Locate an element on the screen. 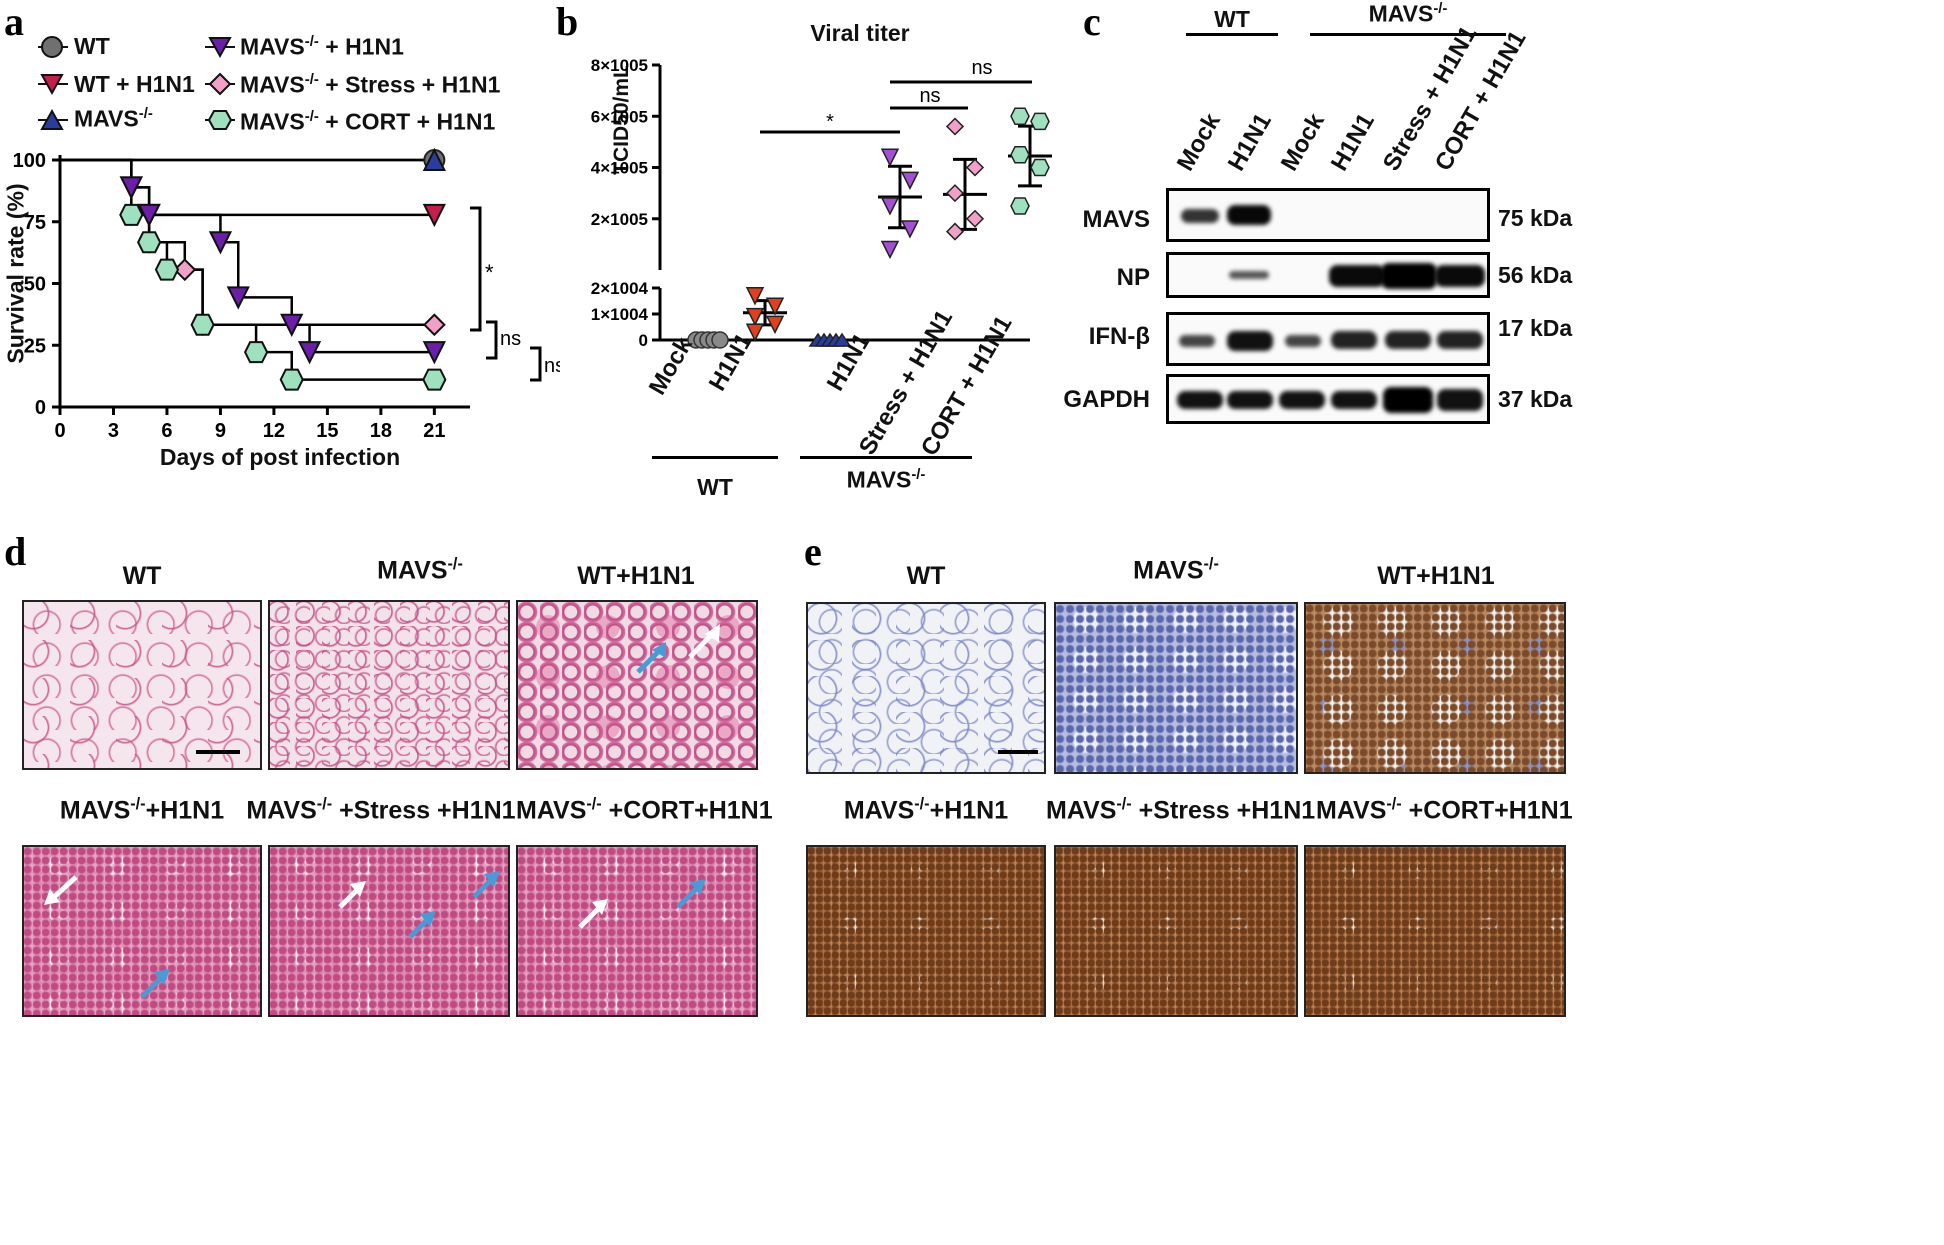 The width and height of the screenshot is (1944, 1245). legend-wt: WT is located at coordinates (92, 46).